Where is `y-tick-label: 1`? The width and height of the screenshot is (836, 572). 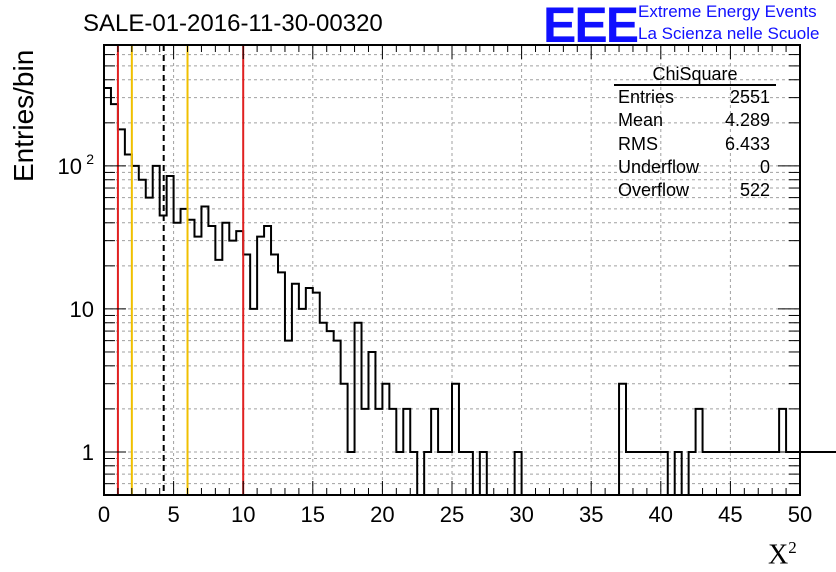
y-tick-label: 1 is located at coordinates (88, 452).